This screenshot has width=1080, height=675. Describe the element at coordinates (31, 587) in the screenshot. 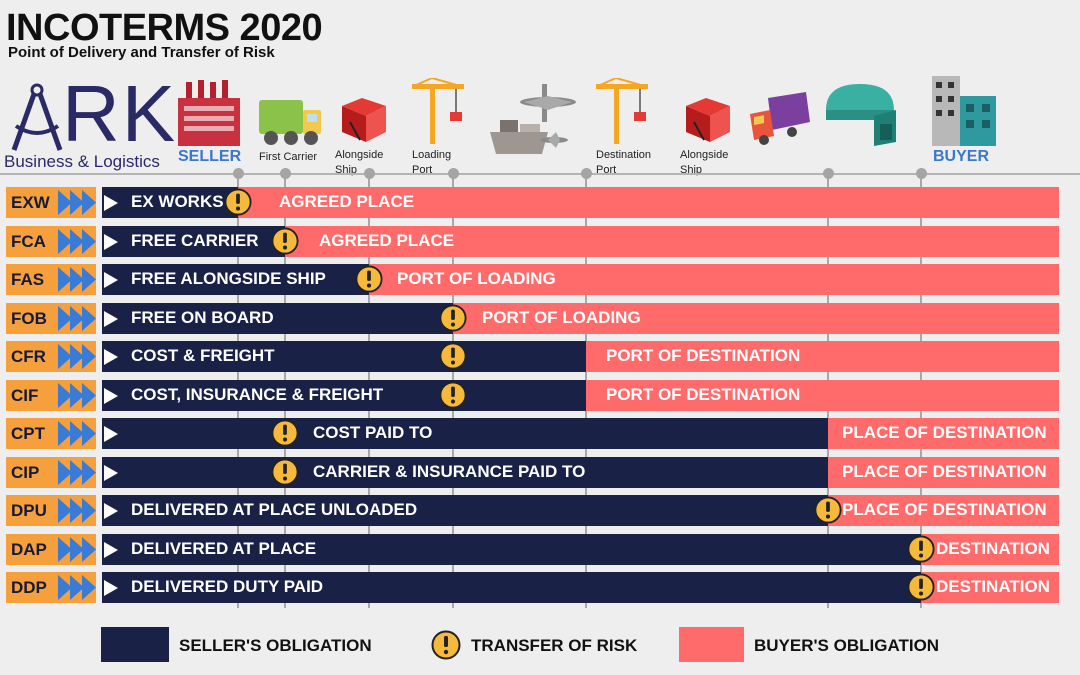

I see `term-code: DDP` at that location.